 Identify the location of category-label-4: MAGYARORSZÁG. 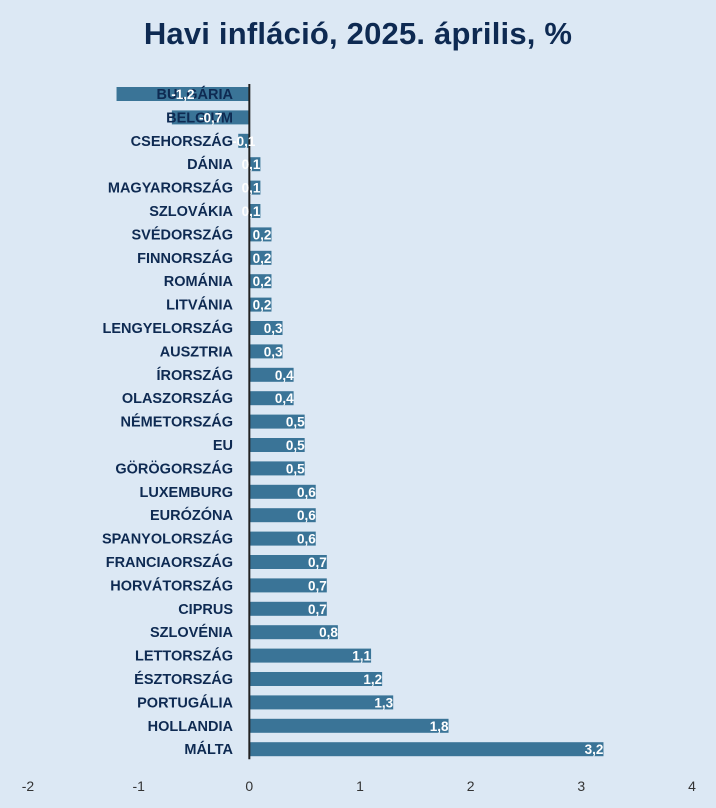
(170, 188).